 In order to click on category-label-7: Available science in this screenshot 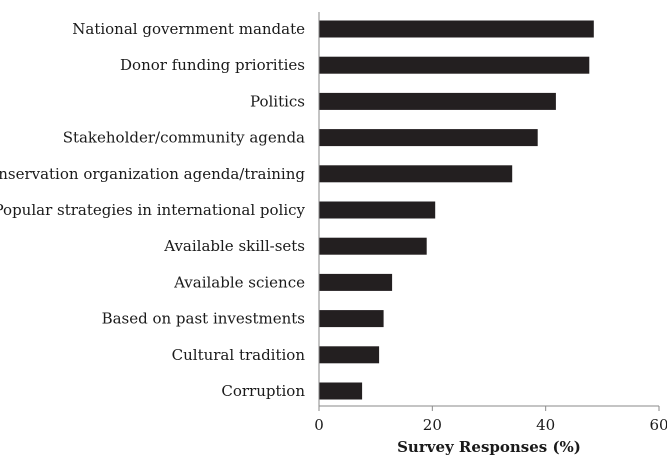, I will do `click(239, 282)`.